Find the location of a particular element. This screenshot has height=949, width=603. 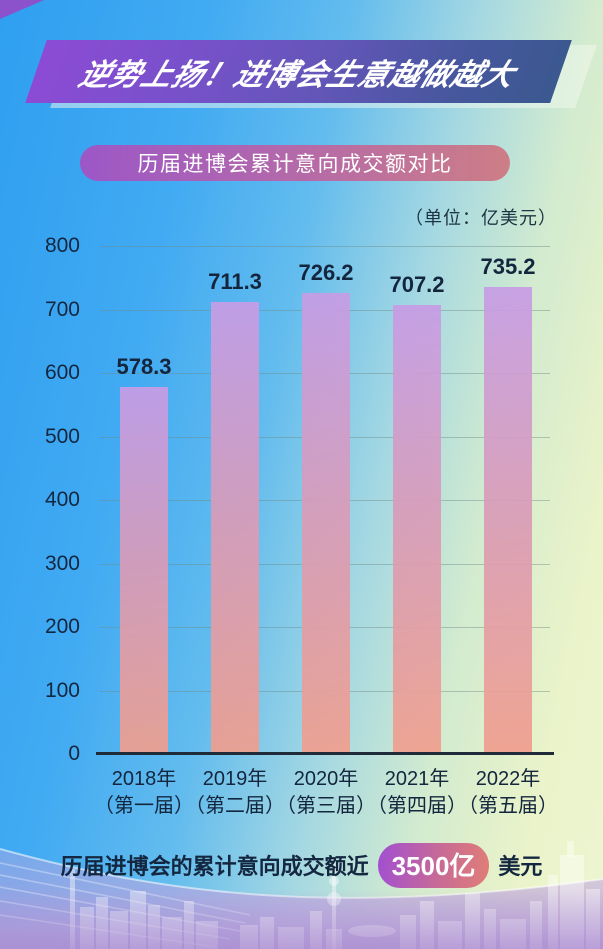

x-axis-label-line: （第二届） is located at coordinates (235, 806).